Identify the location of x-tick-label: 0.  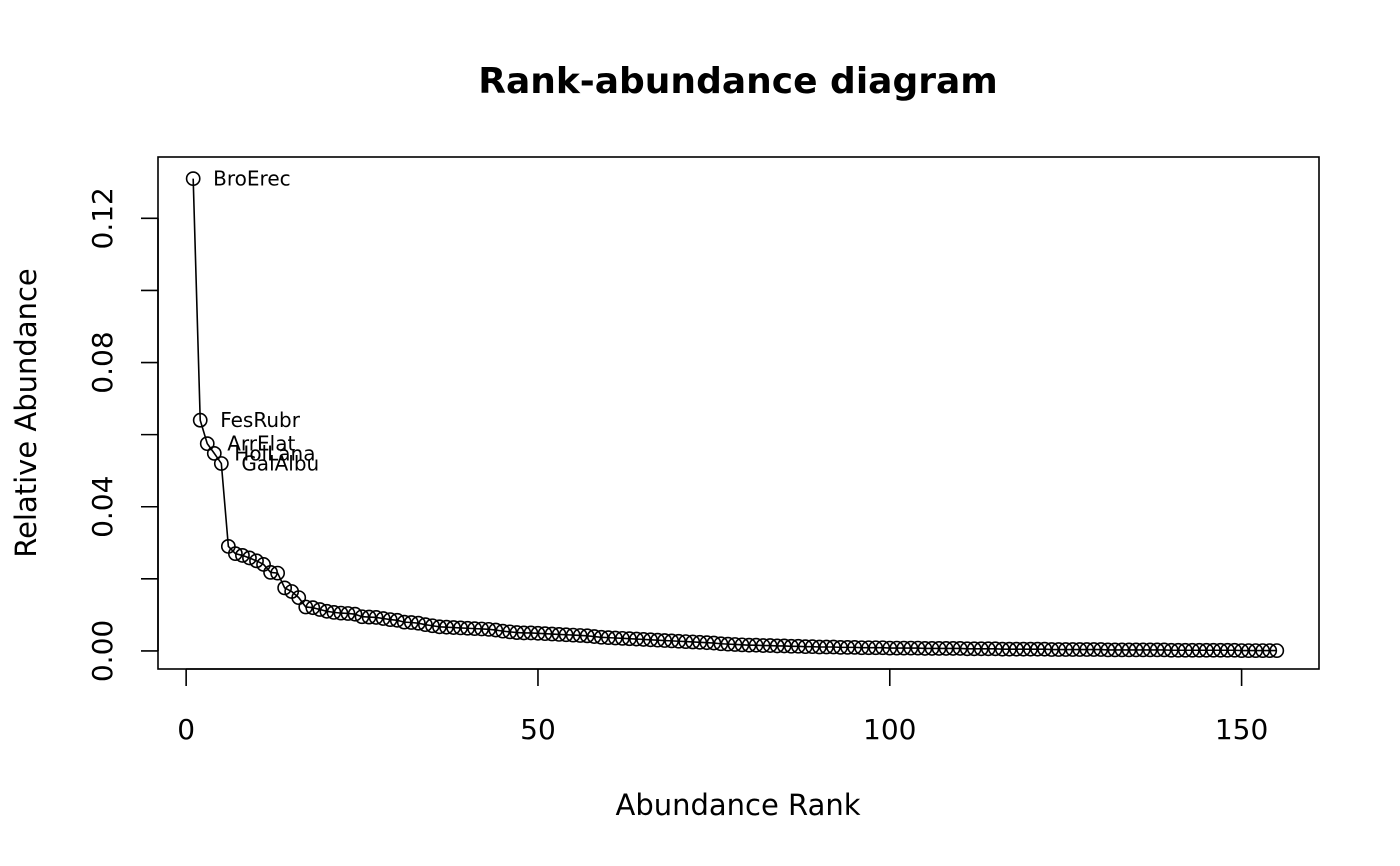
(186, 729).